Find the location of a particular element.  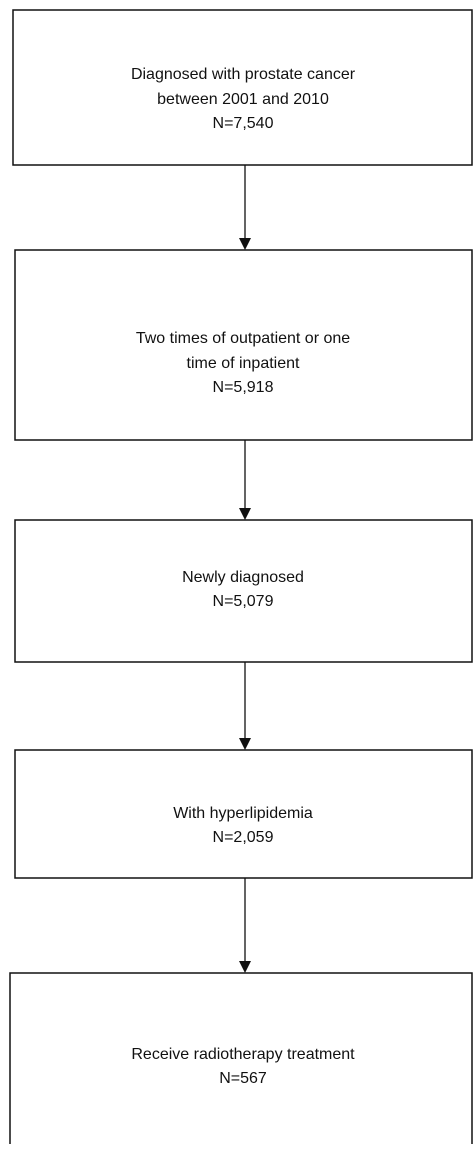

node-text: between 2001 and 2010 is located at coordinates (243, 99).